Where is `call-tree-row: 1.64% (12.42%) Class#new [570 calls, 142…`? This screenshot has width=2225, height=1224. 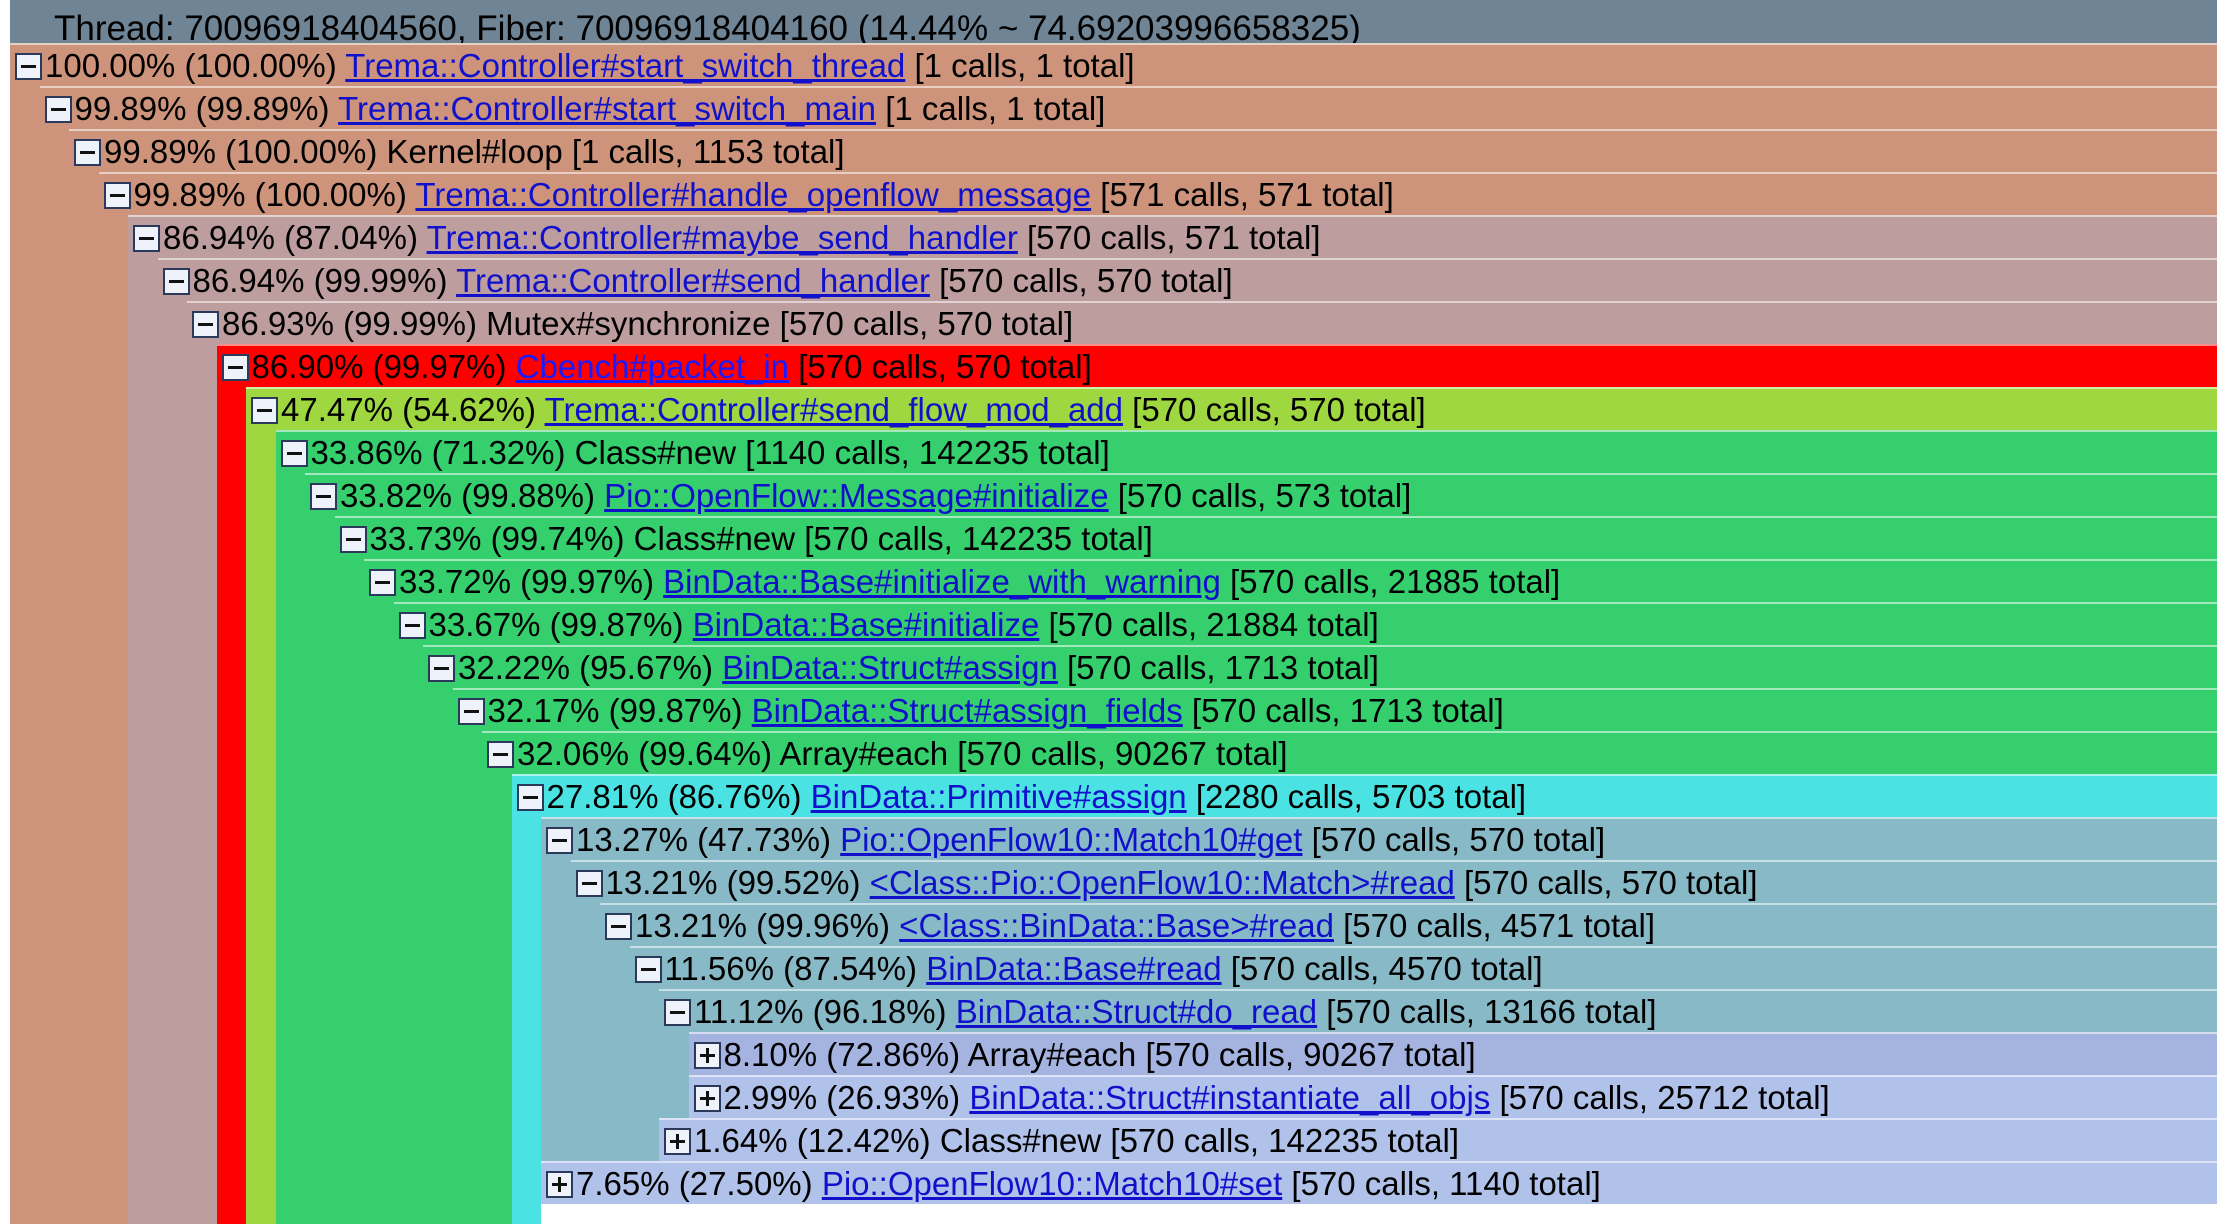 call-tree-row: 1.64% (12.42%) Class#new [570 calls, 142… is located at coordinates (1438, 1139).